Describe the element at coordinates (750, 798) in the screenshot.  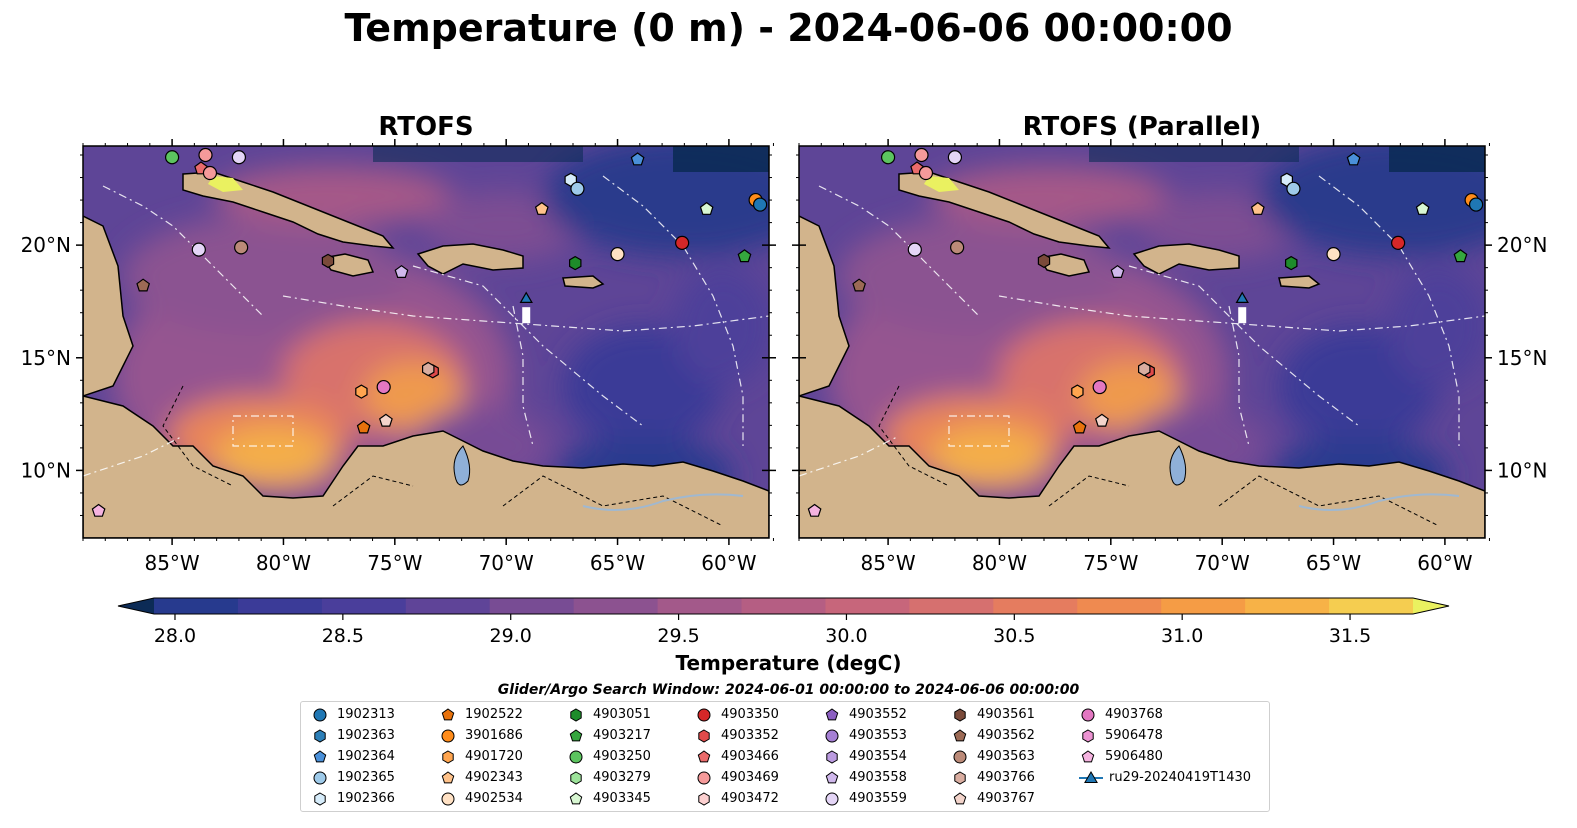
I see `legend-label: 4903472` at that location.